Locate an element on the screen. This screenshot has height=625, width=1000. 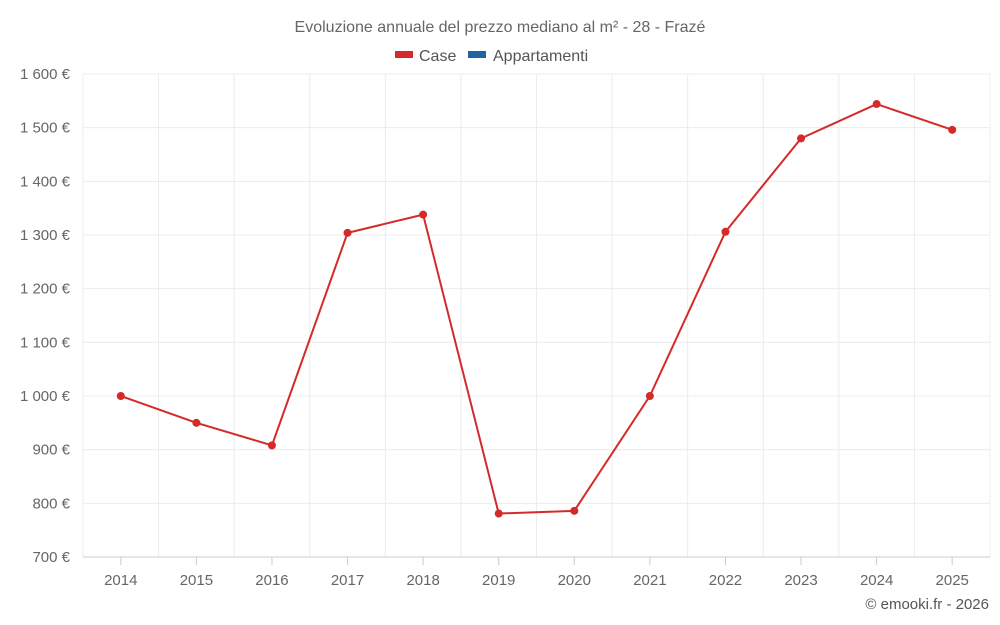
y-tick-label: 1 500 € is located at coordinates (45, 128).